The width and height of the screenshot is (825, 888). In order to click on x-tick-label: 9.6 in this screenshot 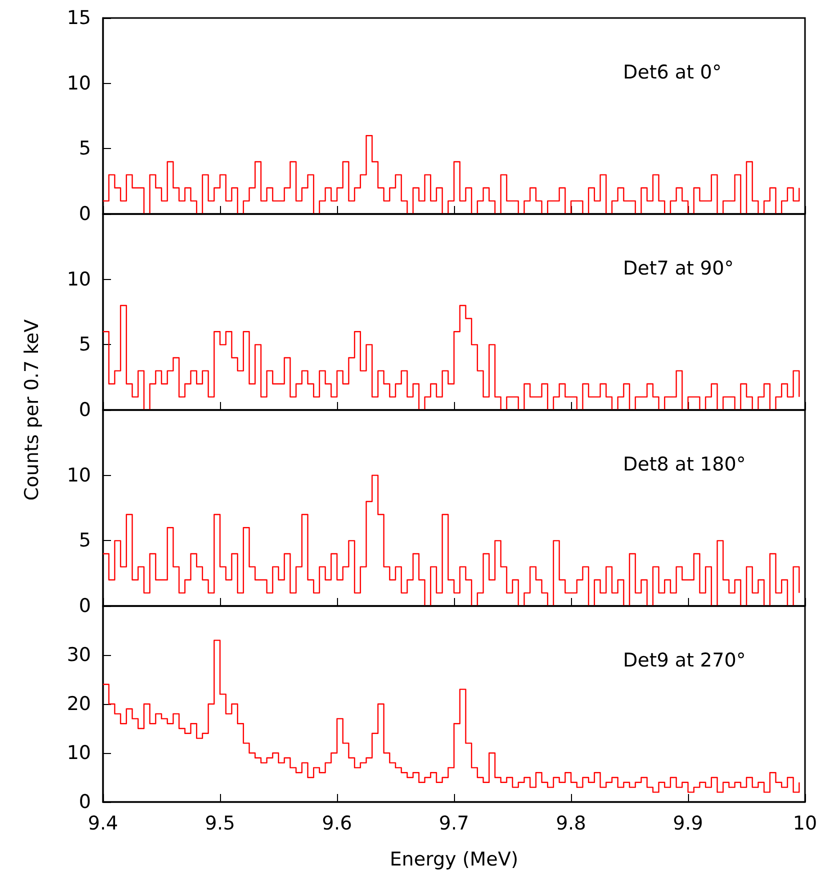, I will do `click(337, 823)`.